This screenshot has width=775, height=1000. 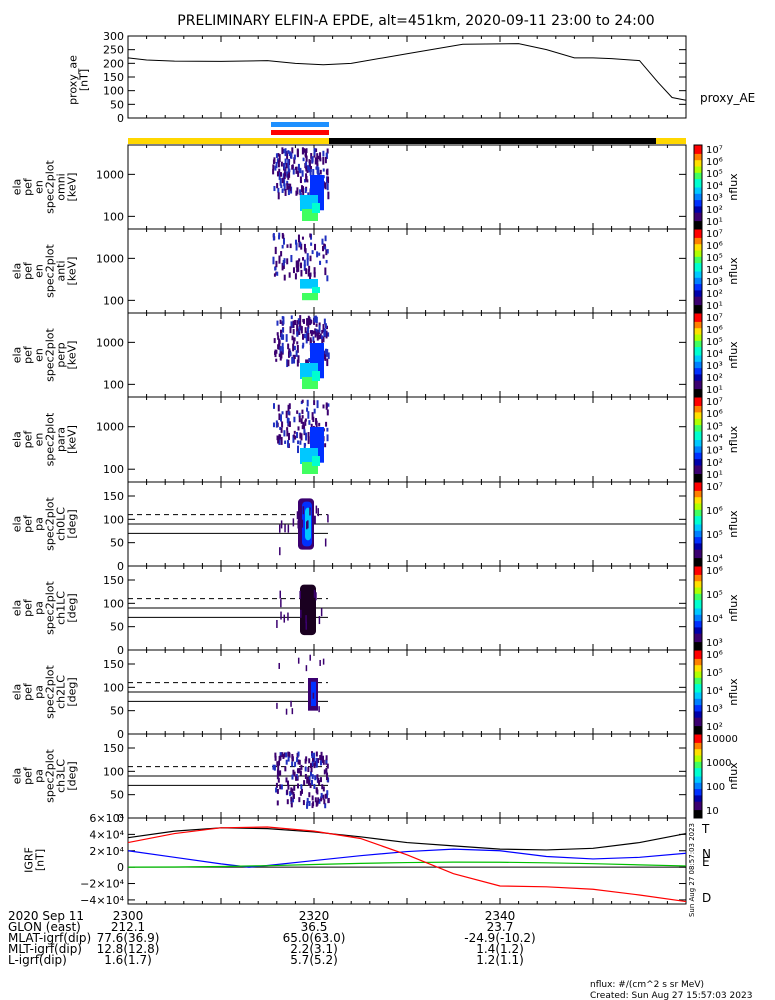 I want to click on colorbar-tick-label: 10¹, so click(x=714, y=222).